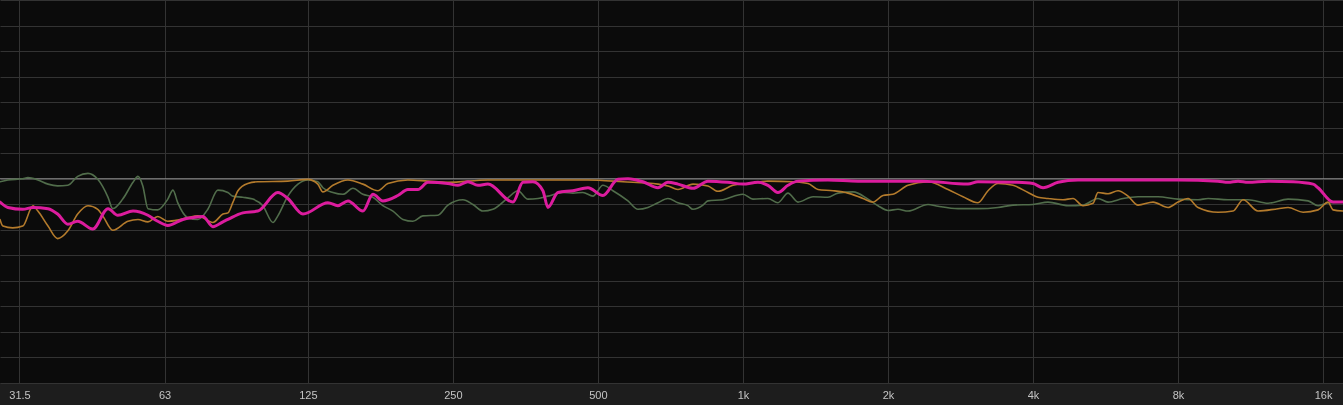 The height and width of the screenshot is (405, 1343). What do you see at coordinates (1323, 394) in the screenshot?
I see `x-tick-label: 16k` at bounding box center [1323, 394].